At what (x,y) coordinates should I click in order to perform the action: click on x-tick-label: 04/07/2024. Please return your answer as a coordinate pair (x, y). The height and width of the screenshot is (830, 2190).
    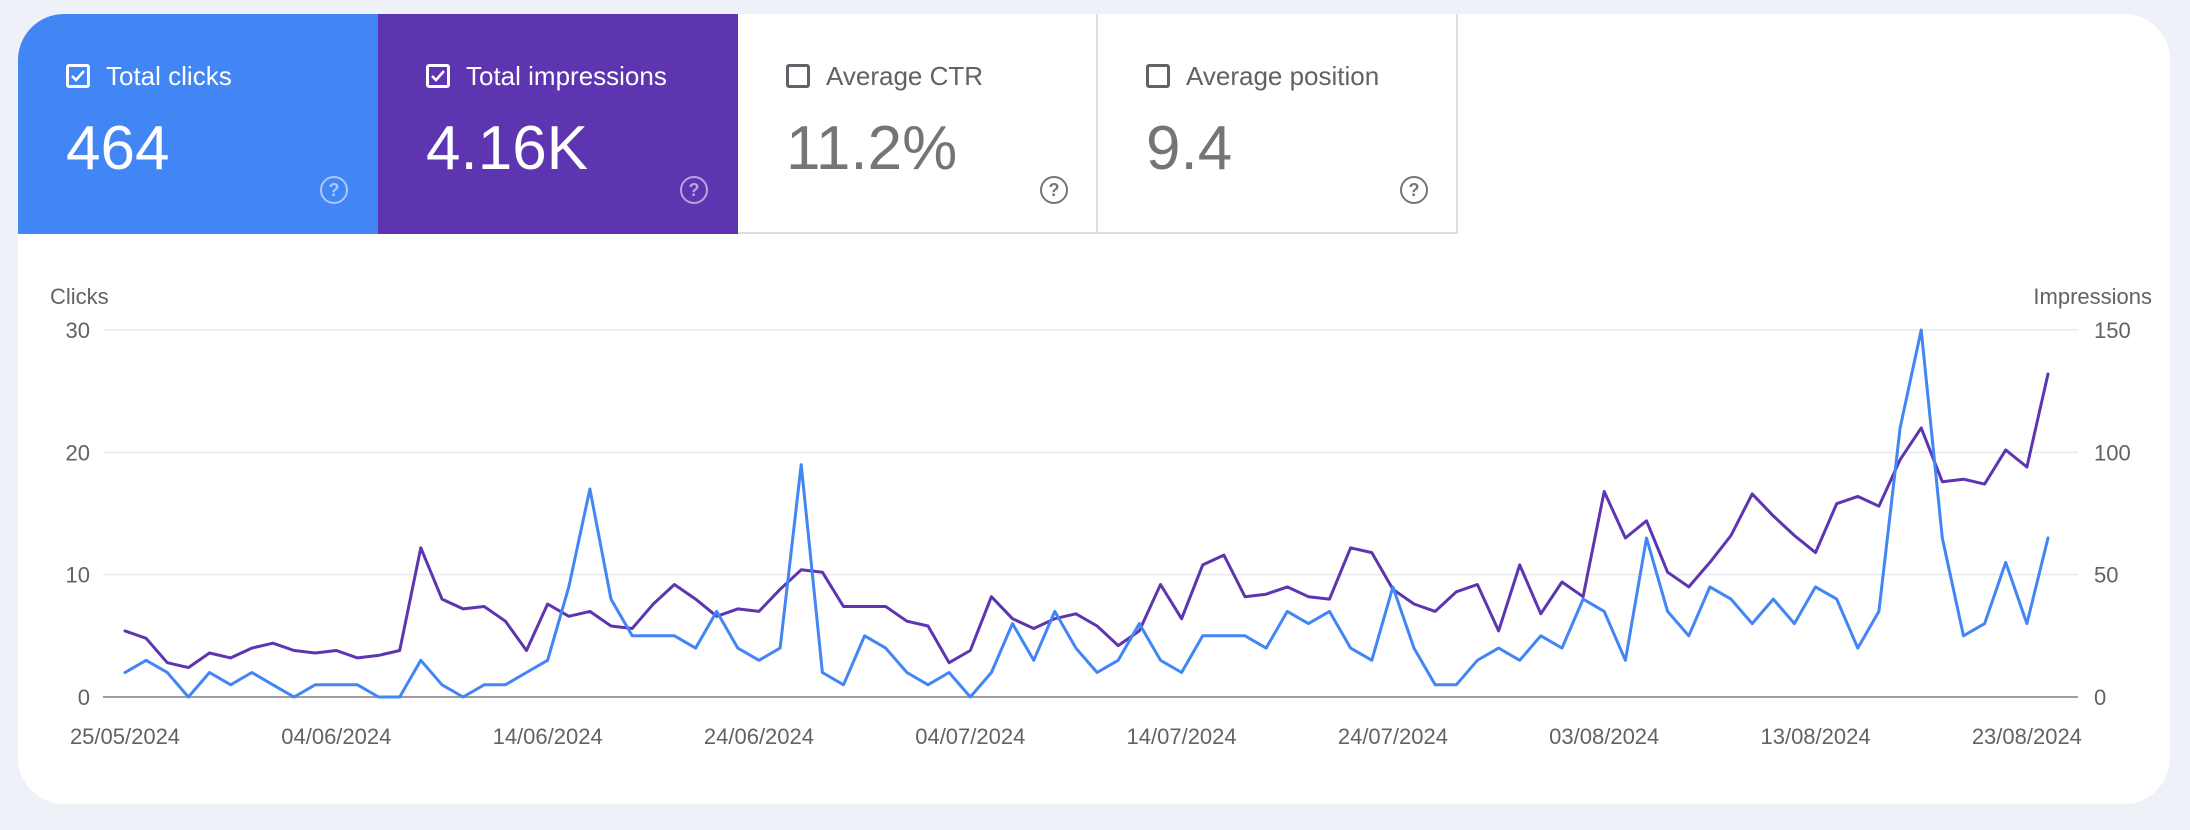
    Looking at the image, I should click on (970, 736).